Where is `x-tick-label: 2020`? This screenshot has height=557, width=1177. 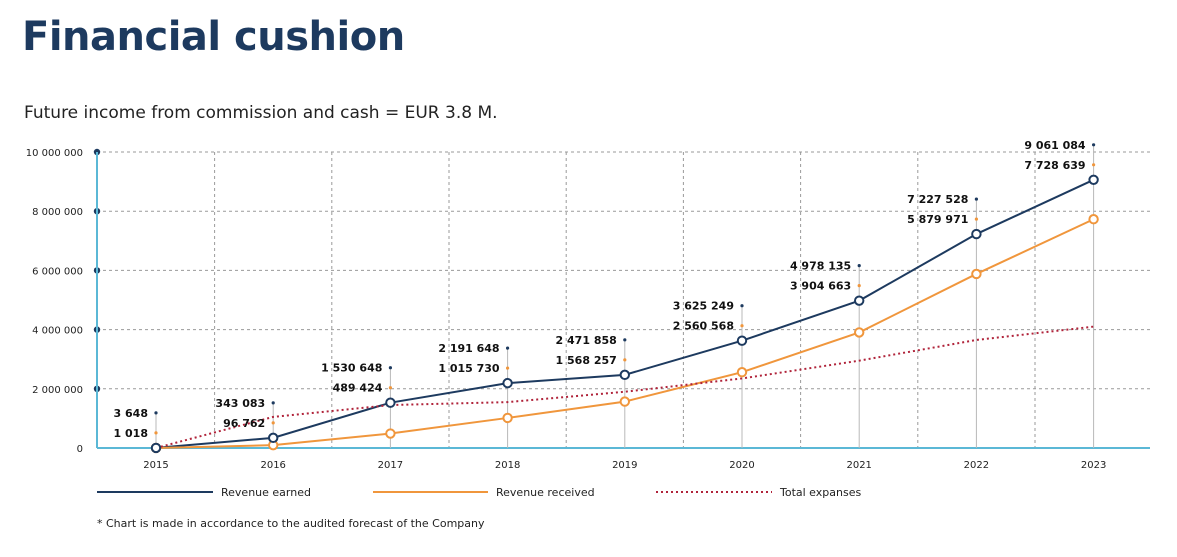 x-tick-label: 2020 is located at coordinates (741, 465).